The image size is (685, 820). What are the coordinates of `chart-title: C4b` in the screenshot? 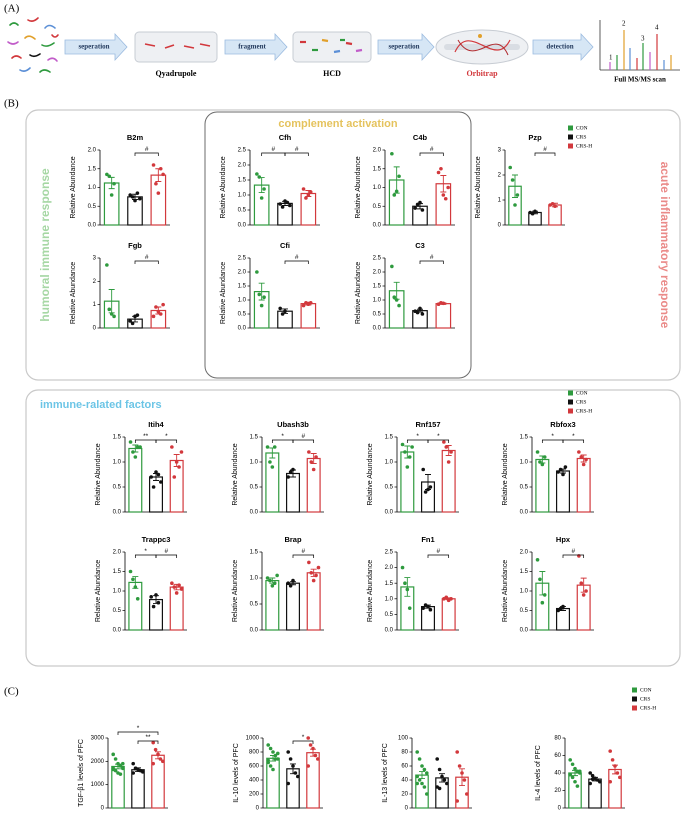 It's located at (420, 137).